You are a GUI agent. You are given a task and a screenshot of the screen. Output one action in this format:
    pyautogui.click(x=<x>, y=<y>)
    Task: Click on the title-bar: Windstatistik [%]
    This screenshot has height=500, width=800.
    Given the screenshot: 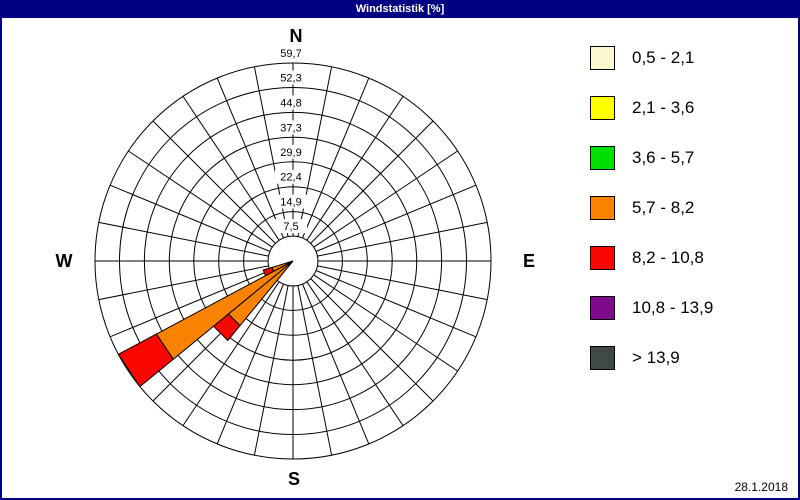 What is the action you would take?
    pyautogui.click(x=400, y=9)
    